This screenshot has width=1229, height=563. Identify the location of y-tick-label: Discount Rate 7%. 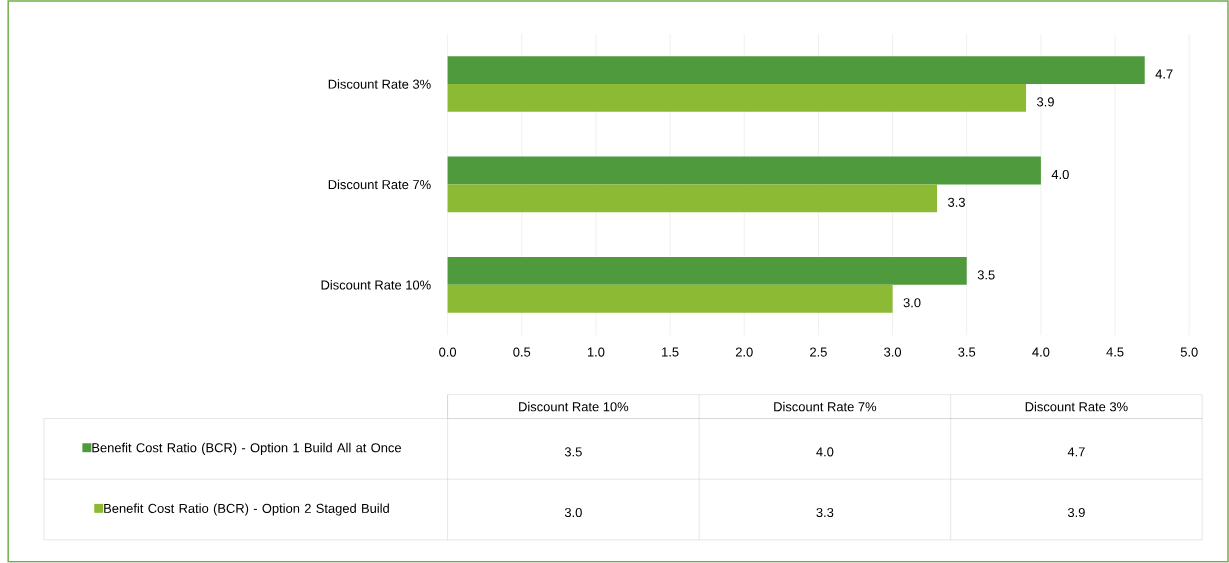
(379, 184).